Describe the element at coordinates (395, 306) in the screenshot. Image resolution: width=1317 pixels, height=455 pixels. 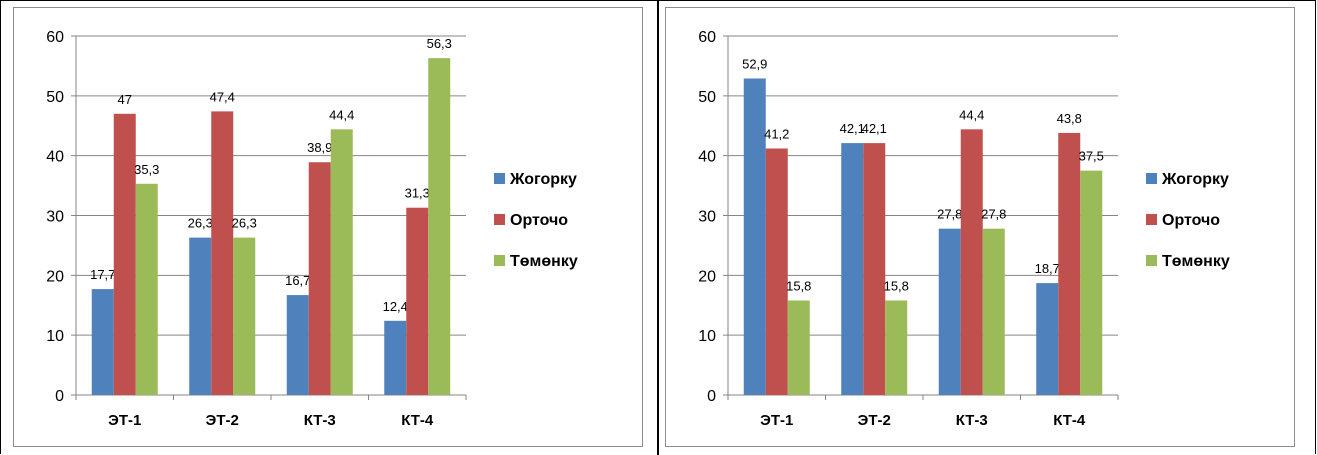
I see `data-label: 12,4` at that location.